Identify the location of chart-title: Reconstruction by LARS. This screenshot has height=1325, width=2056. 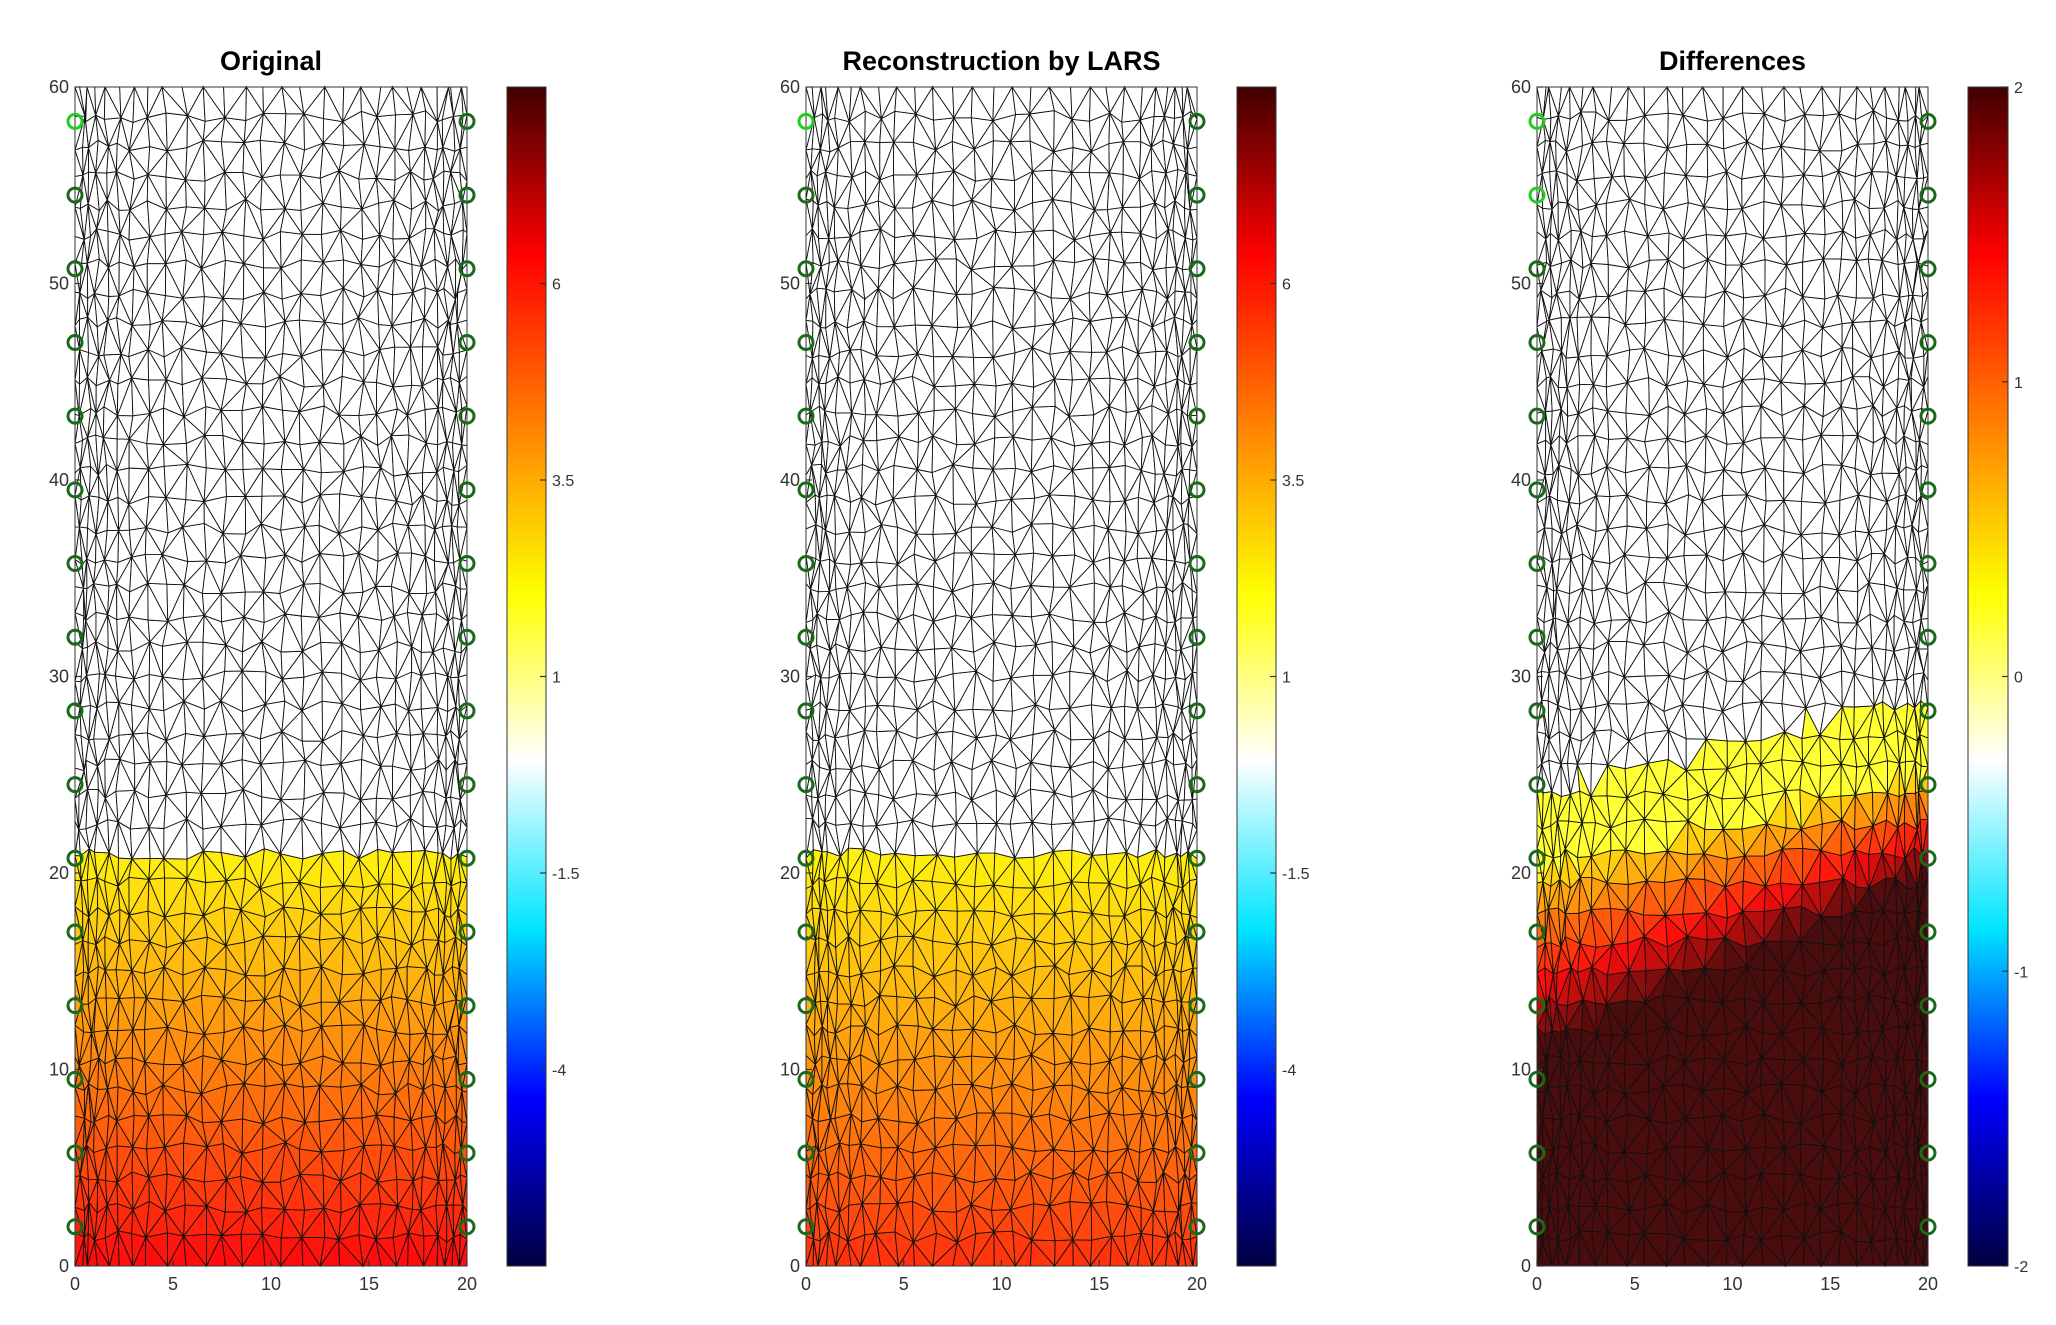
(1001, 61).